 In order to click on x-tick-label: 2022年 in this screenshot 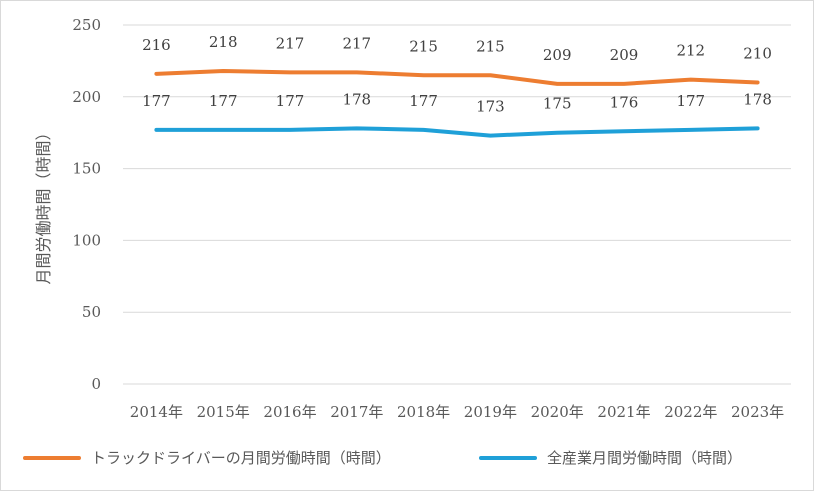, I will do `click(690, 412)`.